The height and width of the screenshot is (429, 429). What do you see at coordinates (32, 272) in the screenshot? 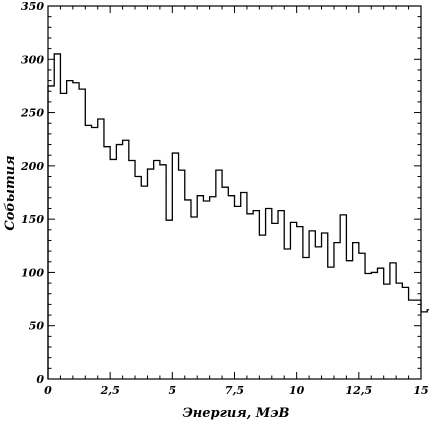
I see `y-tick-label: 100` at bounding box center [32, 272].